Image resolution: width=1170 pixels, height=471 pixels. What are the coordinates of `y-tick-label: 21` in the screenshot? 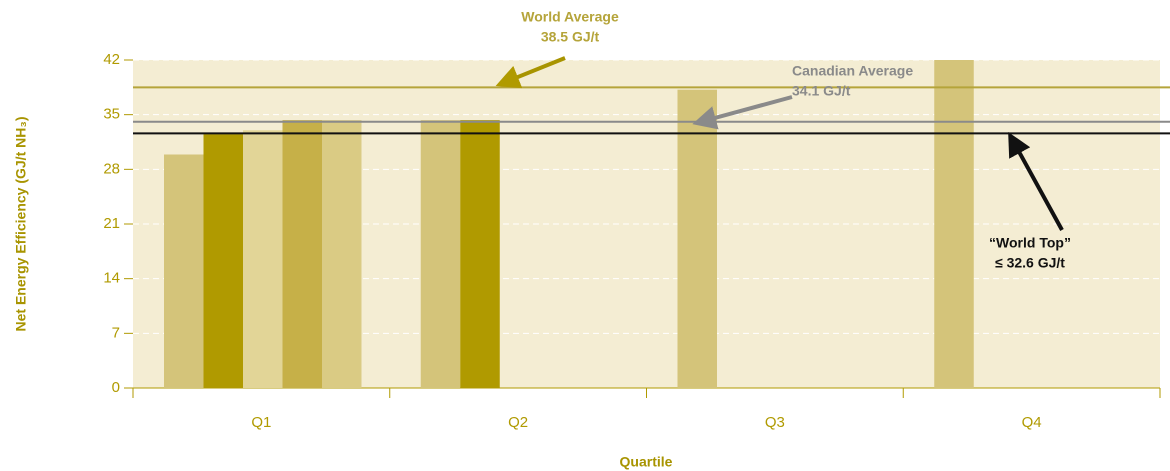 It's located at (111, 223).